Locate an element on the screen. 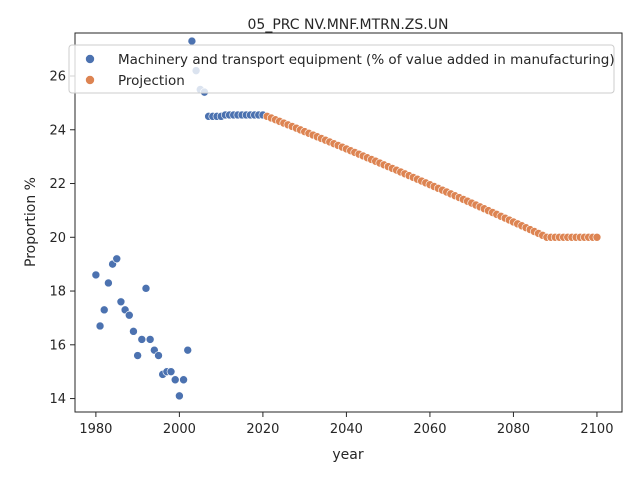 The image size is (640, 480). x-tick-label: 1980 is located at coordinates (95, 429).